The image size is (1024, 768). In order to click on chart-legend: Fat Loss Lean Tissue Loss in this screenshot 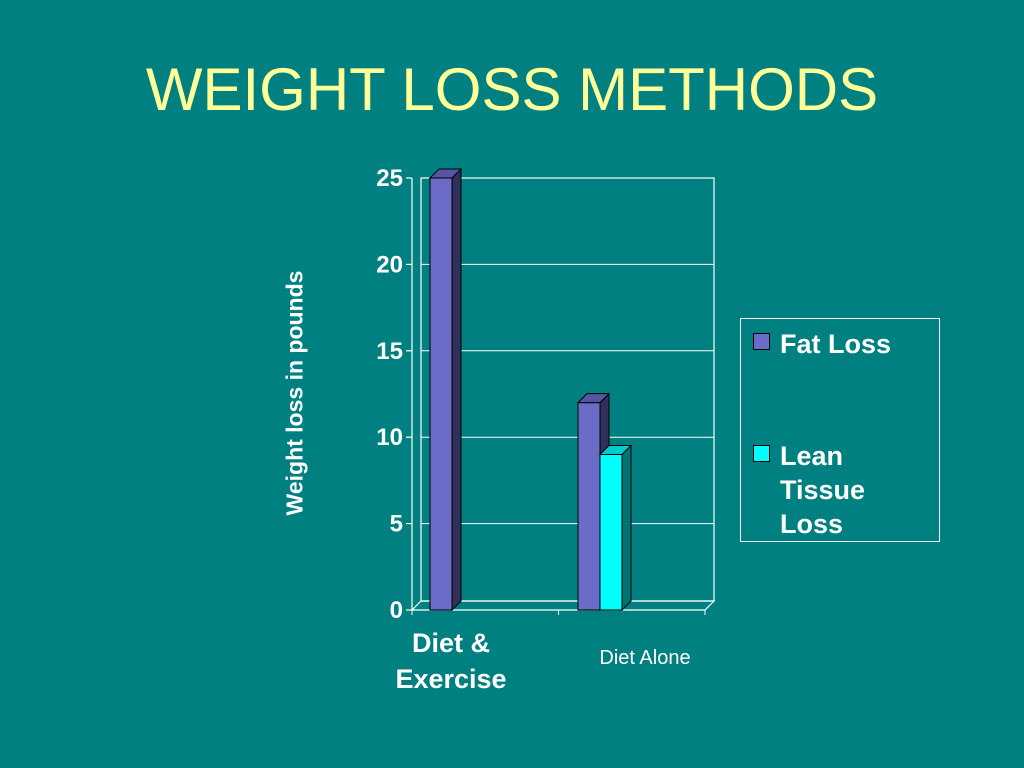, I will do `click(840, 430)`.